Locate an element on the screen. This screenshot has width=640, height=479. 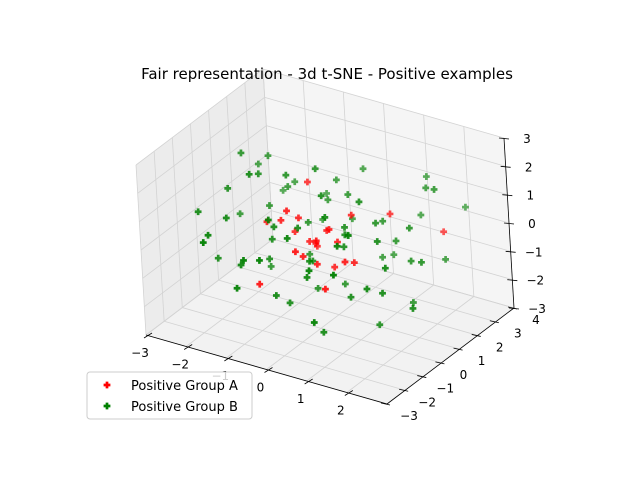
y-tick-label: 2 is located at coordinates (500, 347).